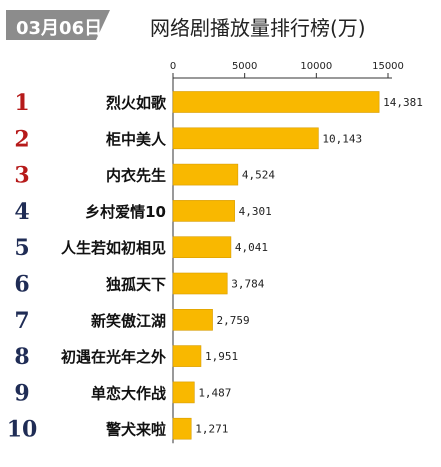 This screenshot has height=467, width=441. What do you see at coordinates (21, 357) in the screenshot?
I see `rank-number: 8` at bounding box center [21, 357].